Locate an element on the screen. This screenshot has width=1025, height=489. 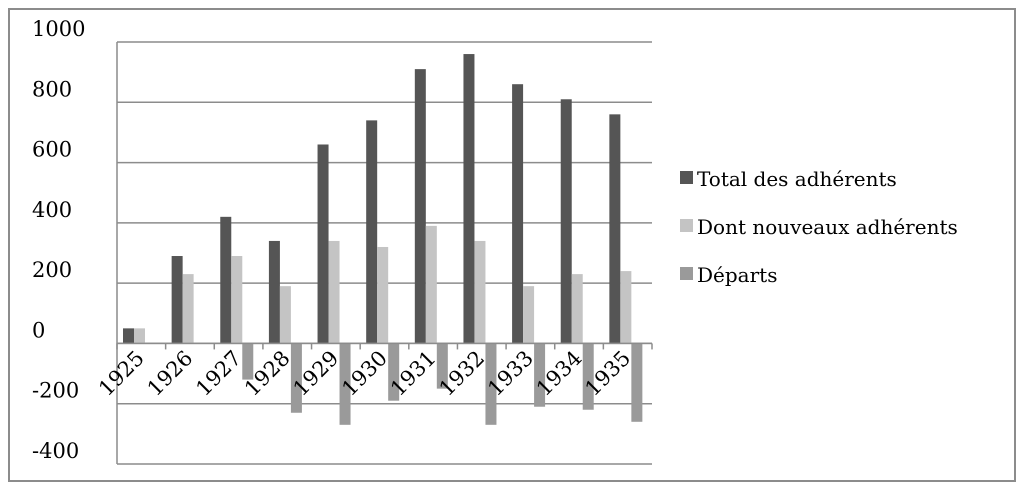
y-tick-label: 200 is located at coordinates (52, 270).